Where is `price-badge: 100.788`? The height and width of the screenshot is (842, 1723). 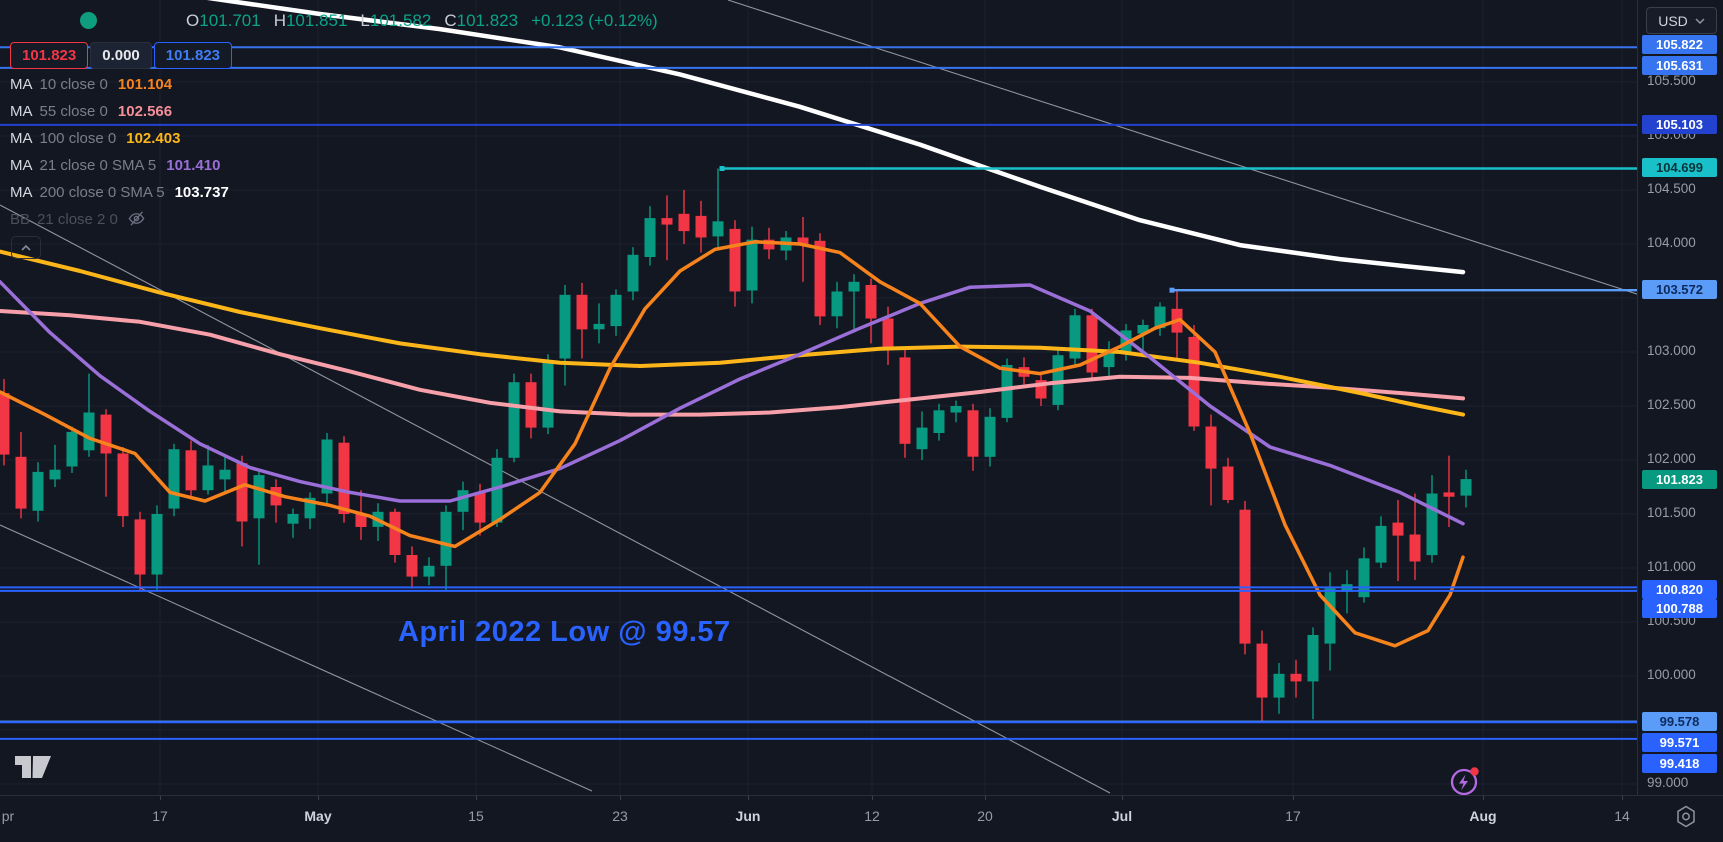 price-badge: 100.788 is located at coordinates (1679, 608).